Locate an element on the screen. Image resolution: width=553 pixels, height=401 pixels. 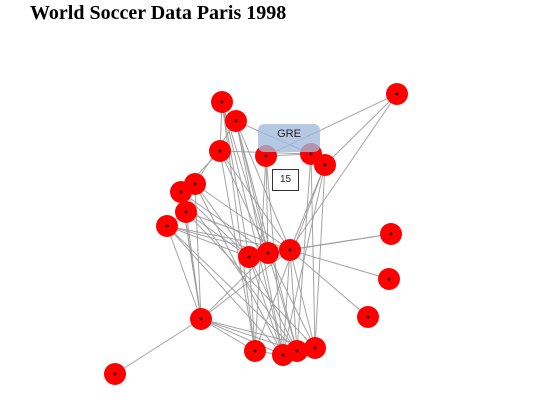
page-title: World Soccer Data Paris 1998 is located at coordinates (158, 13).